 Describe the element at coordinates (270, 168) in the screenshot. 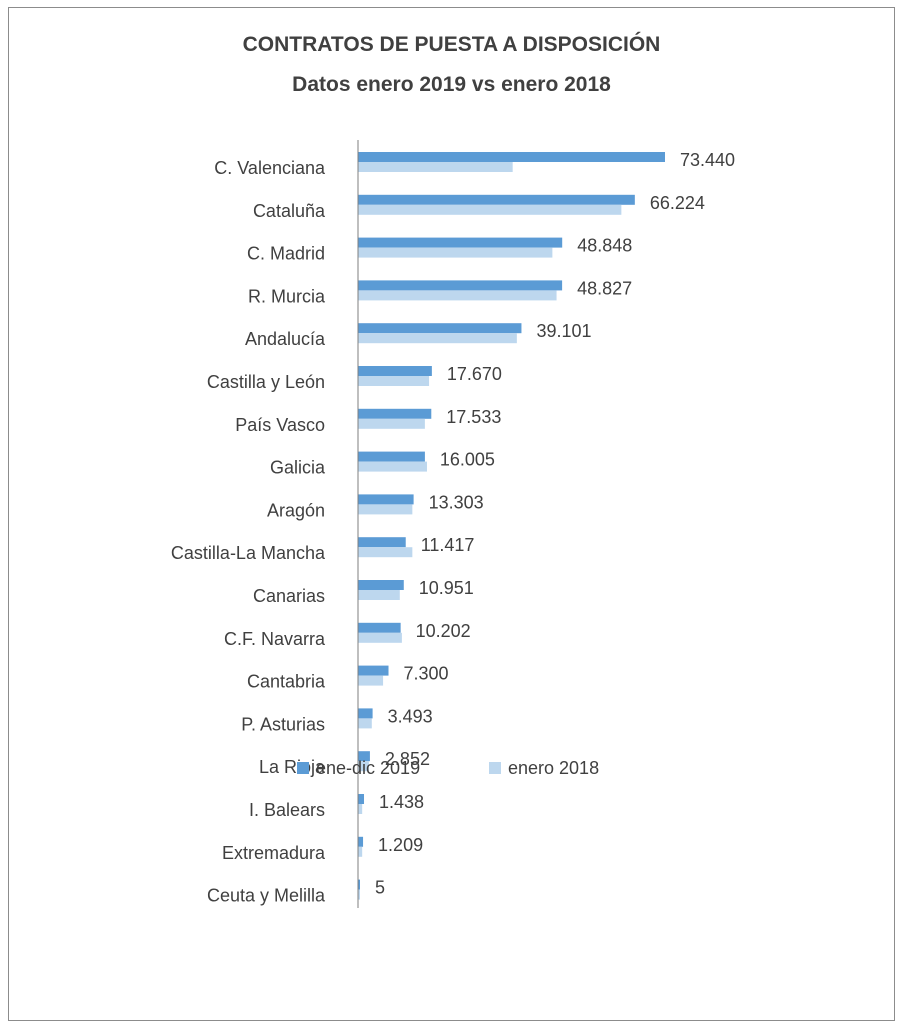

I see `category-label: C. Valenciana` at that location.